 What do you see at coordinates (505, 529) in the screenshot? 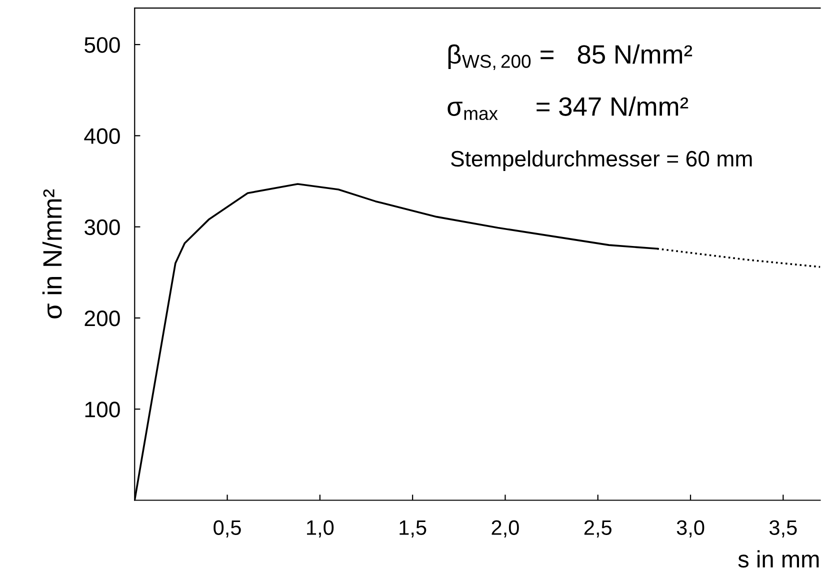
I see `x-tick-label: 2,0` at bounding box center [505, 529].